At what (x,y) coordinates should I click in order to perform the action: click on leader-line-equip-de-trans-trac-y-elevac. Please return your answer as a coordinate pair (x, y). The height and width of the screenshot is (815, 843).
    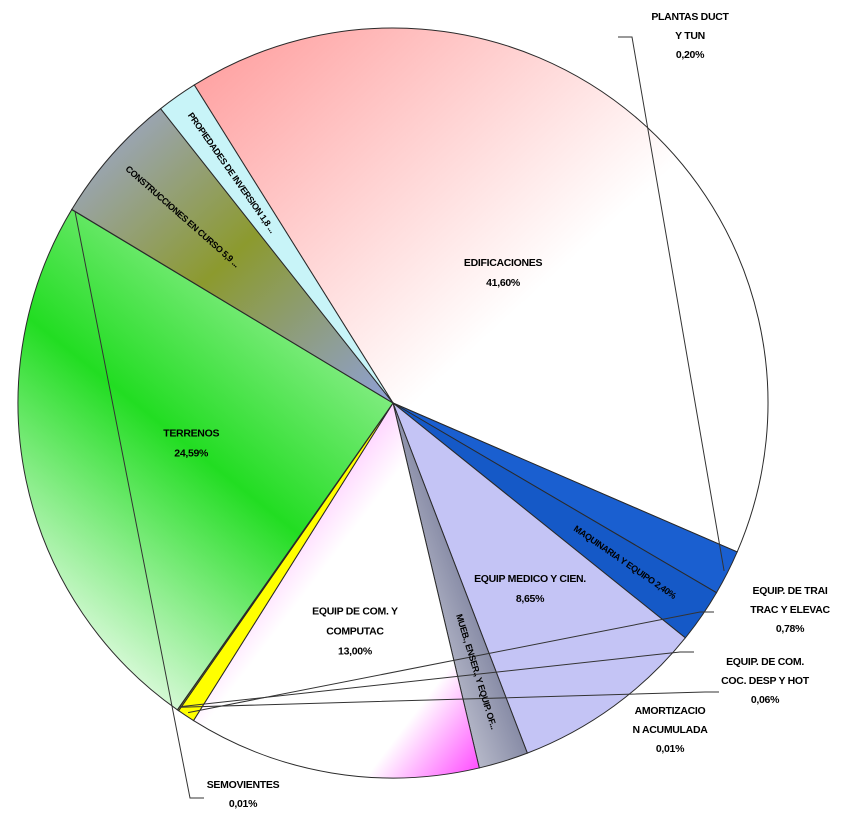
    Looking at the image, I should click on (451, 662).